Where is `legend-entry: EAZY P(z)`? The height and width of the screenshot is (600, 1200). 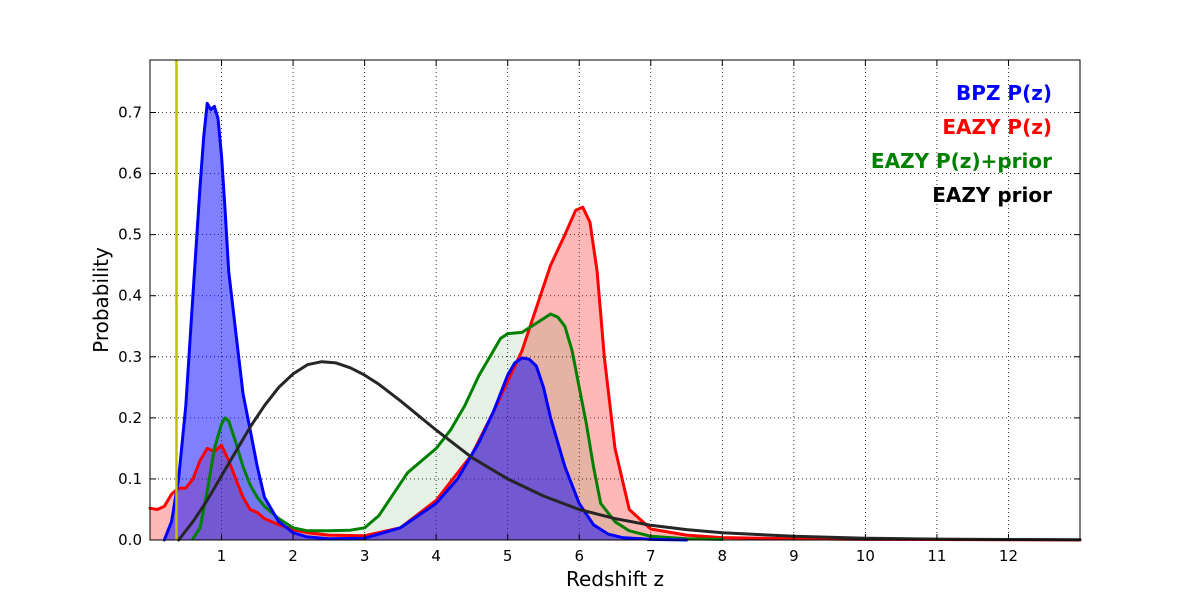
legend-entry: EAZY P(z) is located at coordinates (997, 127).